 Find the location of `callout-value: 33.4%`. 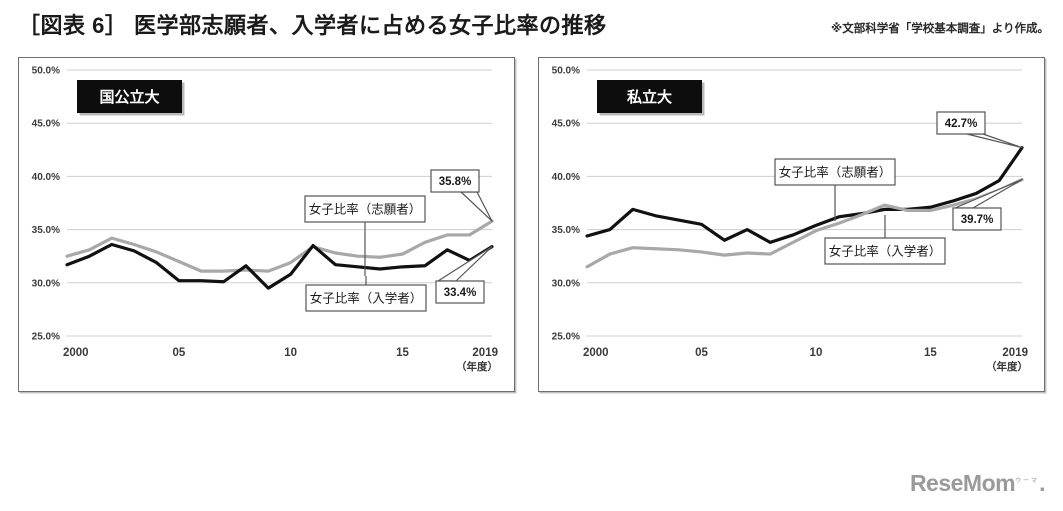

callout-value: 33.4% is located at coordinates (460, 293).